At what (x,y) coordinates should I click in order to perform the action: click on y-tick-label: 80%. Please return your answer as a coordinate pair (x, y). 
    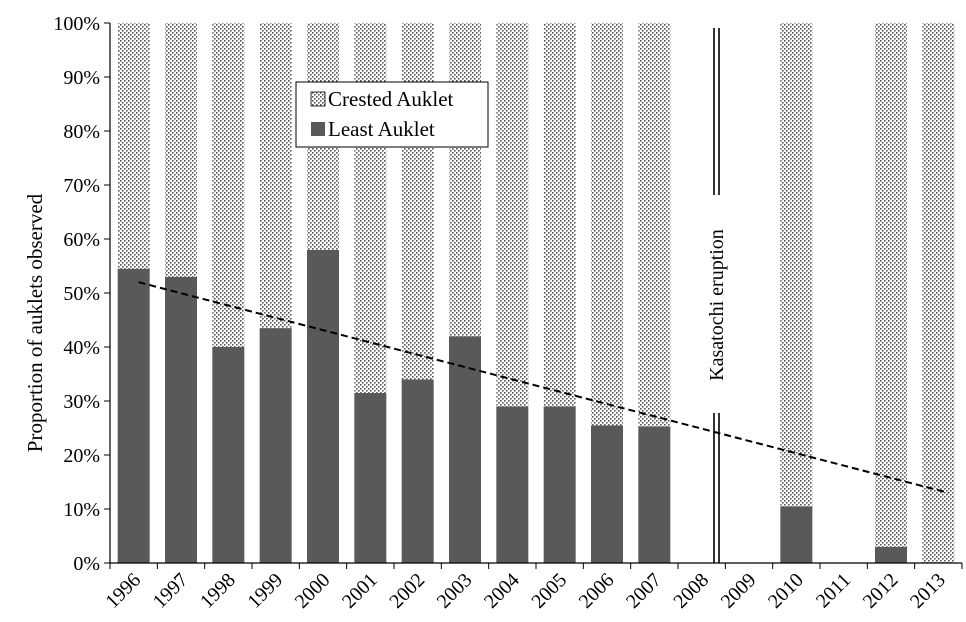
    Looking at the image, I should click on (81, 132).